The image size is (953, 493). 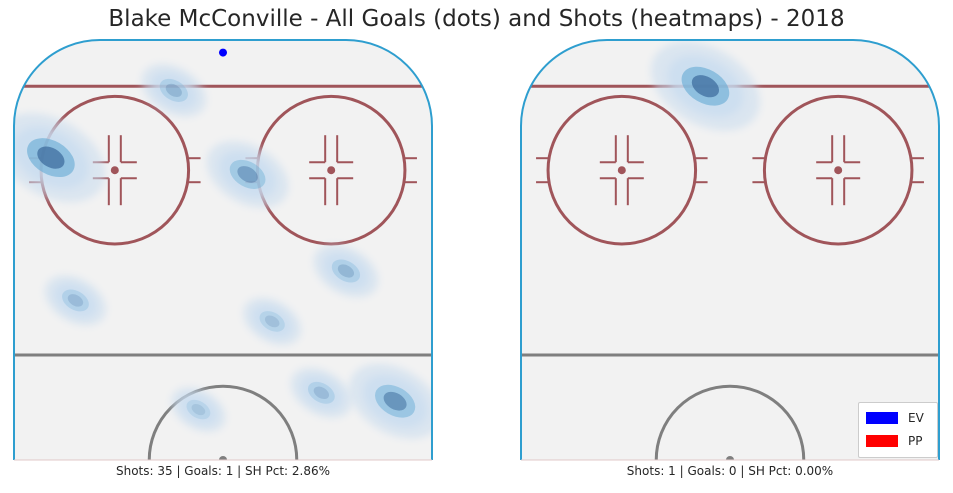 I want to click on shot-heatmap, so click(x=705, y=86).